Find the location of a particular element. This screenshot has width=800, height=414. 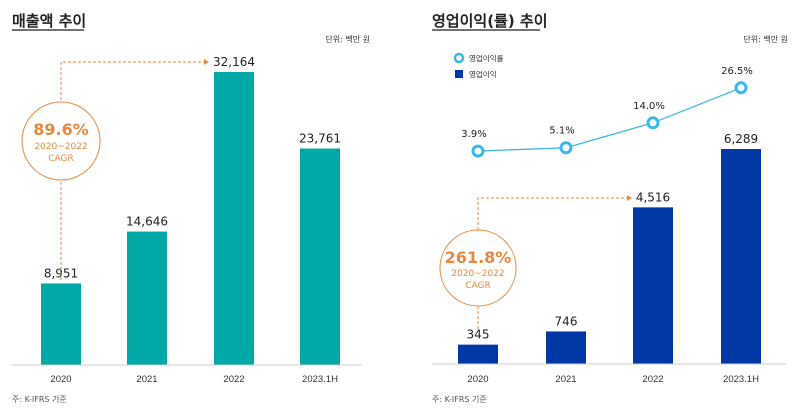

bar-value-label: 6,289 is located at coordinates (741, 139).